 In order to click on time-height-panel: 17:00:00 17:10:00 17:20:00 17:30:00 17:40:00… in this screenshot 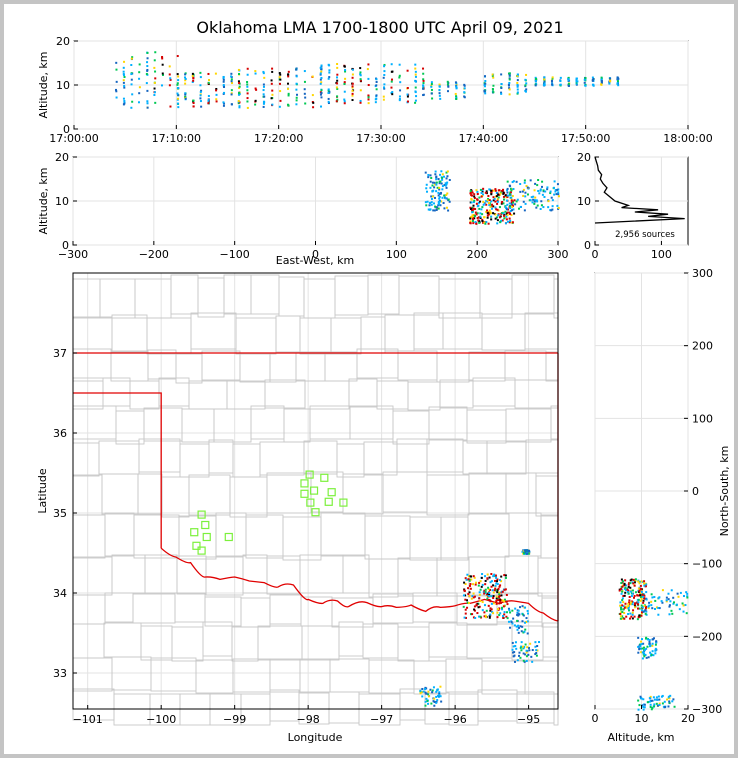, I will do `click(375, 90)`.